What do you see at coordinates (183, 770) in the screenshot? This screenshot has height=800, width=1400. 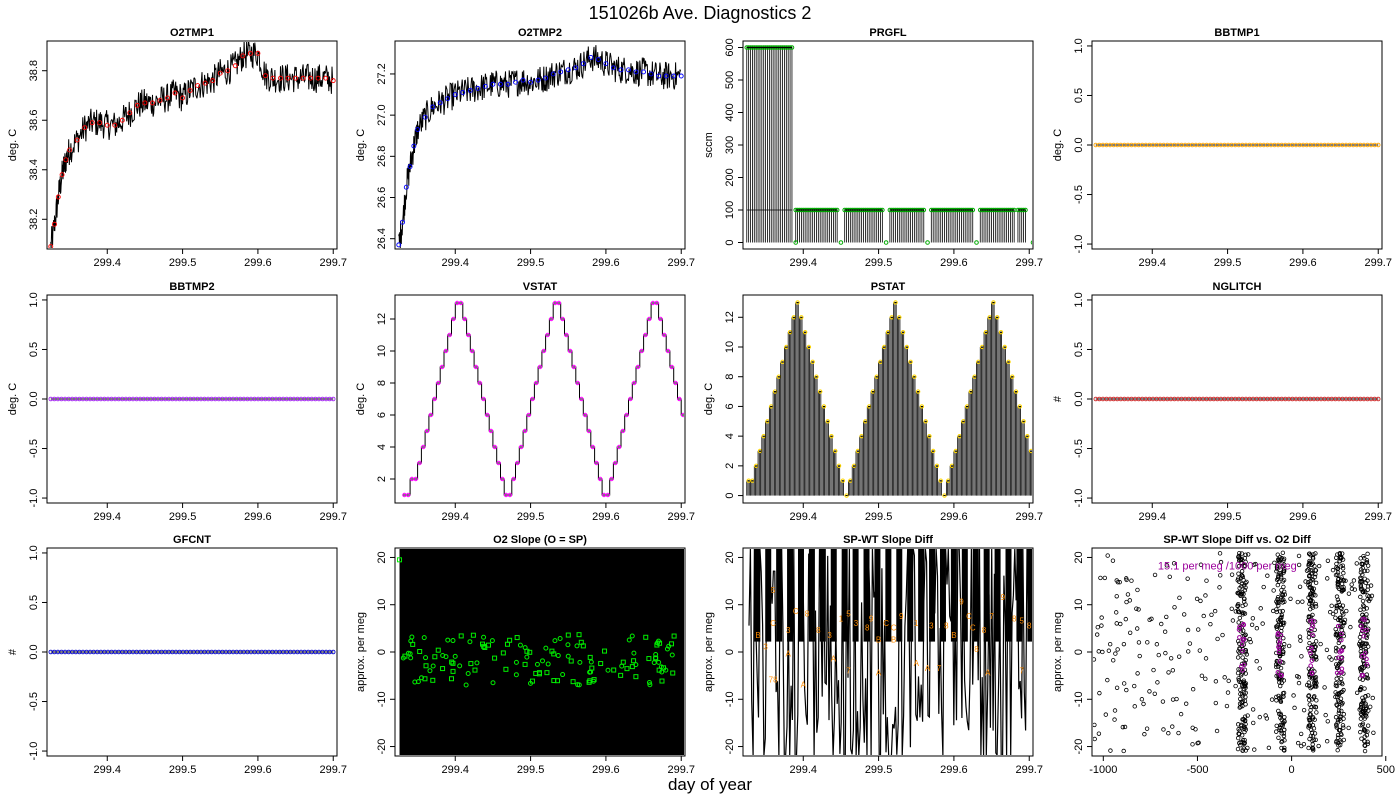 I see `x-tick-label: 299.5` at bounding box center [183, 770].